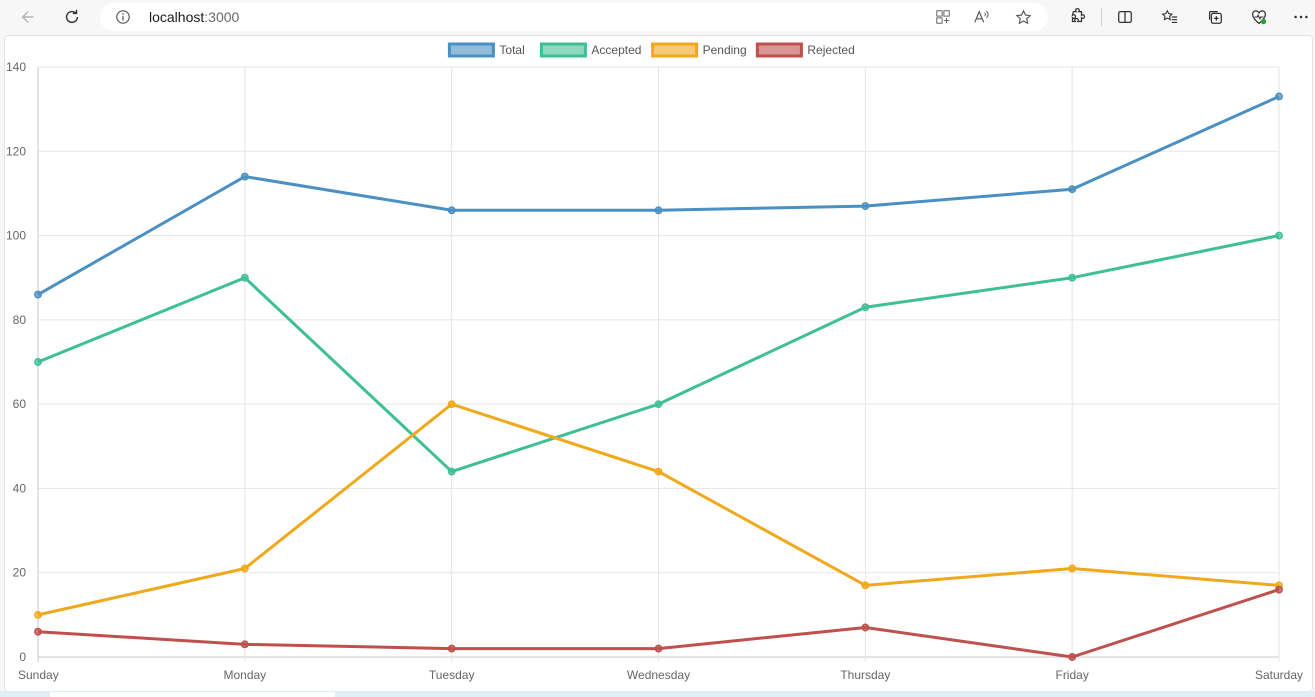 The image size is (1315, 697). What do you see at coordinates (123, 17) in the screenshot?
I see `info-icon` at bounding box center [123, 17].